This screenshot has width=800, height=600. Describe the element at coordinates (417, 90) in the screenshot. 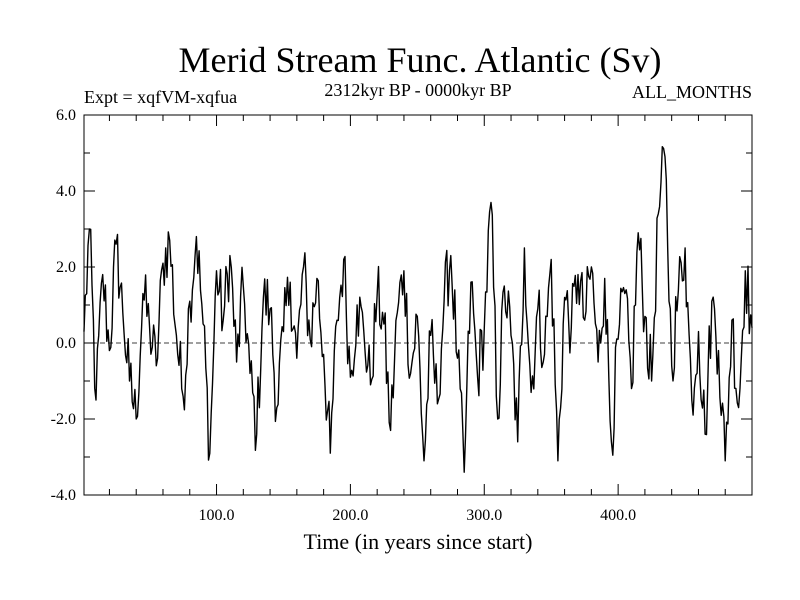

I see `chart-subtitle-center: 2312kyr BP - 0000kyr BP` at that location.